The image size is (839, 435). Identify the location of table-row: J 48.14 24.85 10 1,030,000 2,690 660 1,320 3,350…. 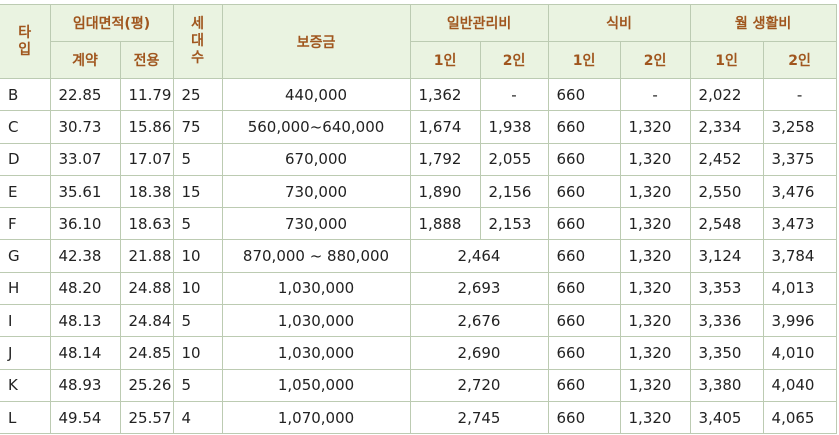
(418, 353).